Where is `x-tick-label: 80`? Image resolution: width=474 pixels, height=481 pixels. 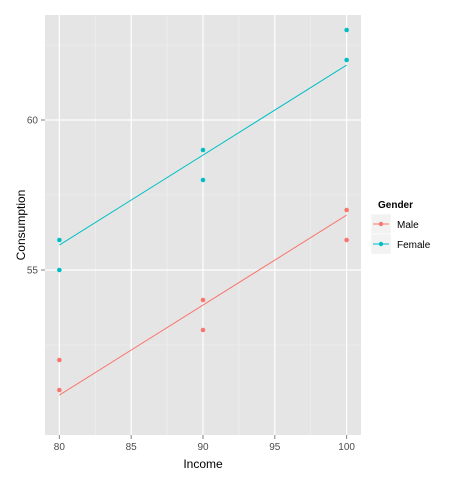 x-tick-label: 80 is located at coordinates (60, 447).